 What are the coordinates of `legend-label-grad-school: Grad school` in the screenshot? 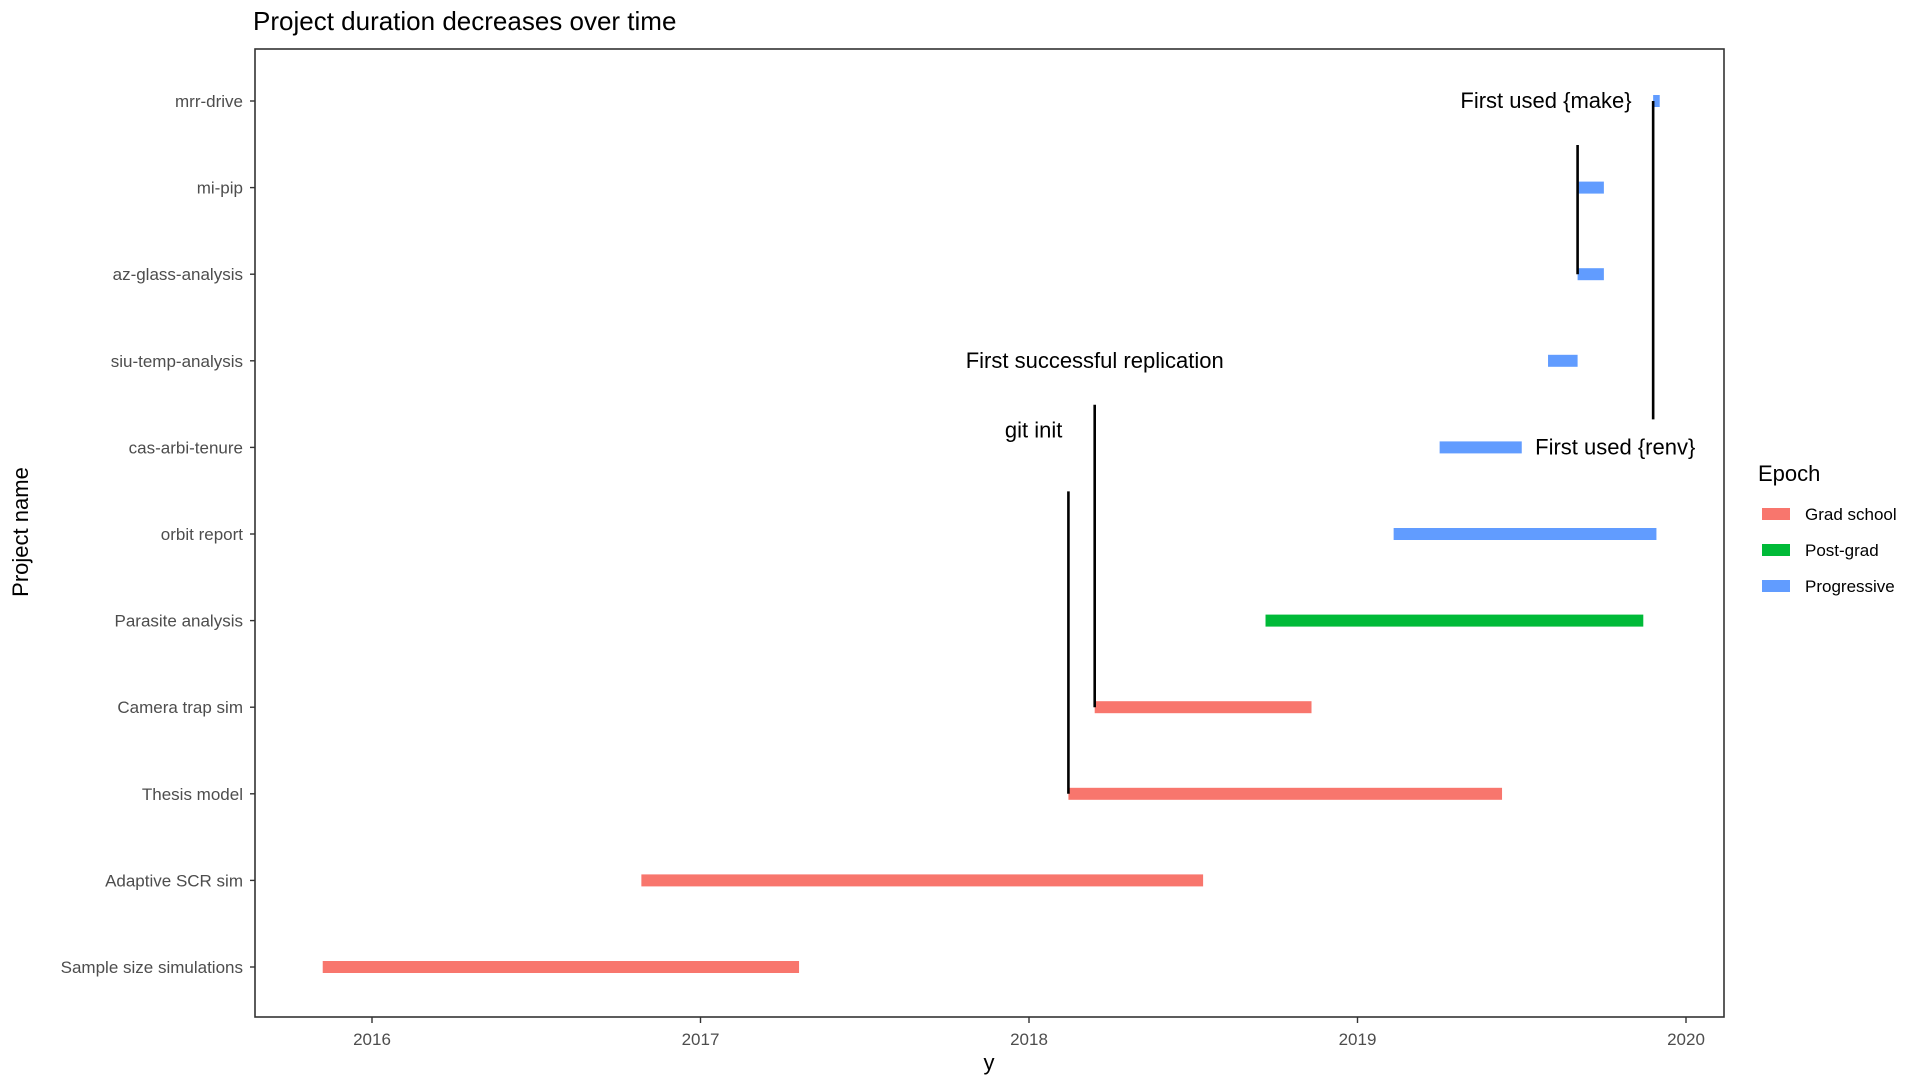 It's located at (1851, 514).